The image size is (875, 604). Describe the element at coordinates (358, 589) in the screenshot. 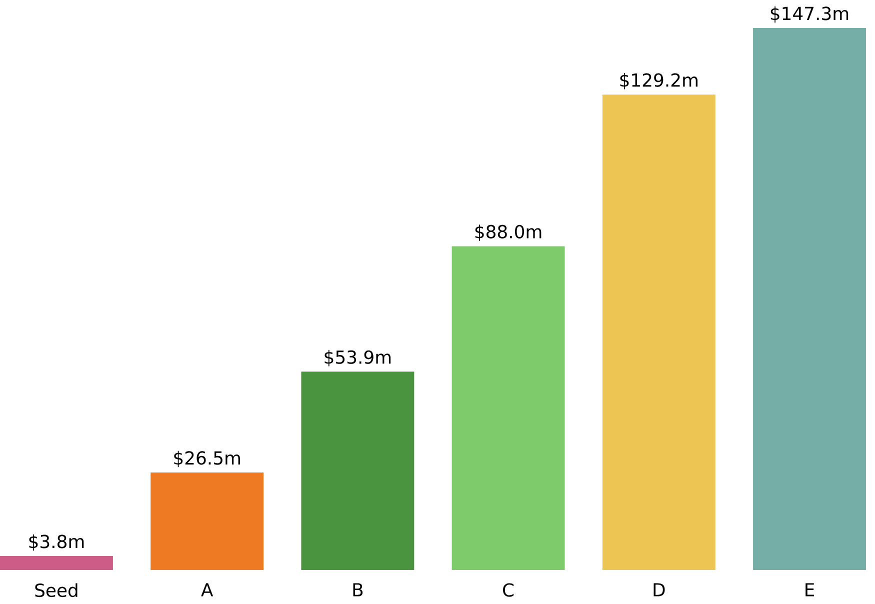

I see `x-tick-label: B` at that location.